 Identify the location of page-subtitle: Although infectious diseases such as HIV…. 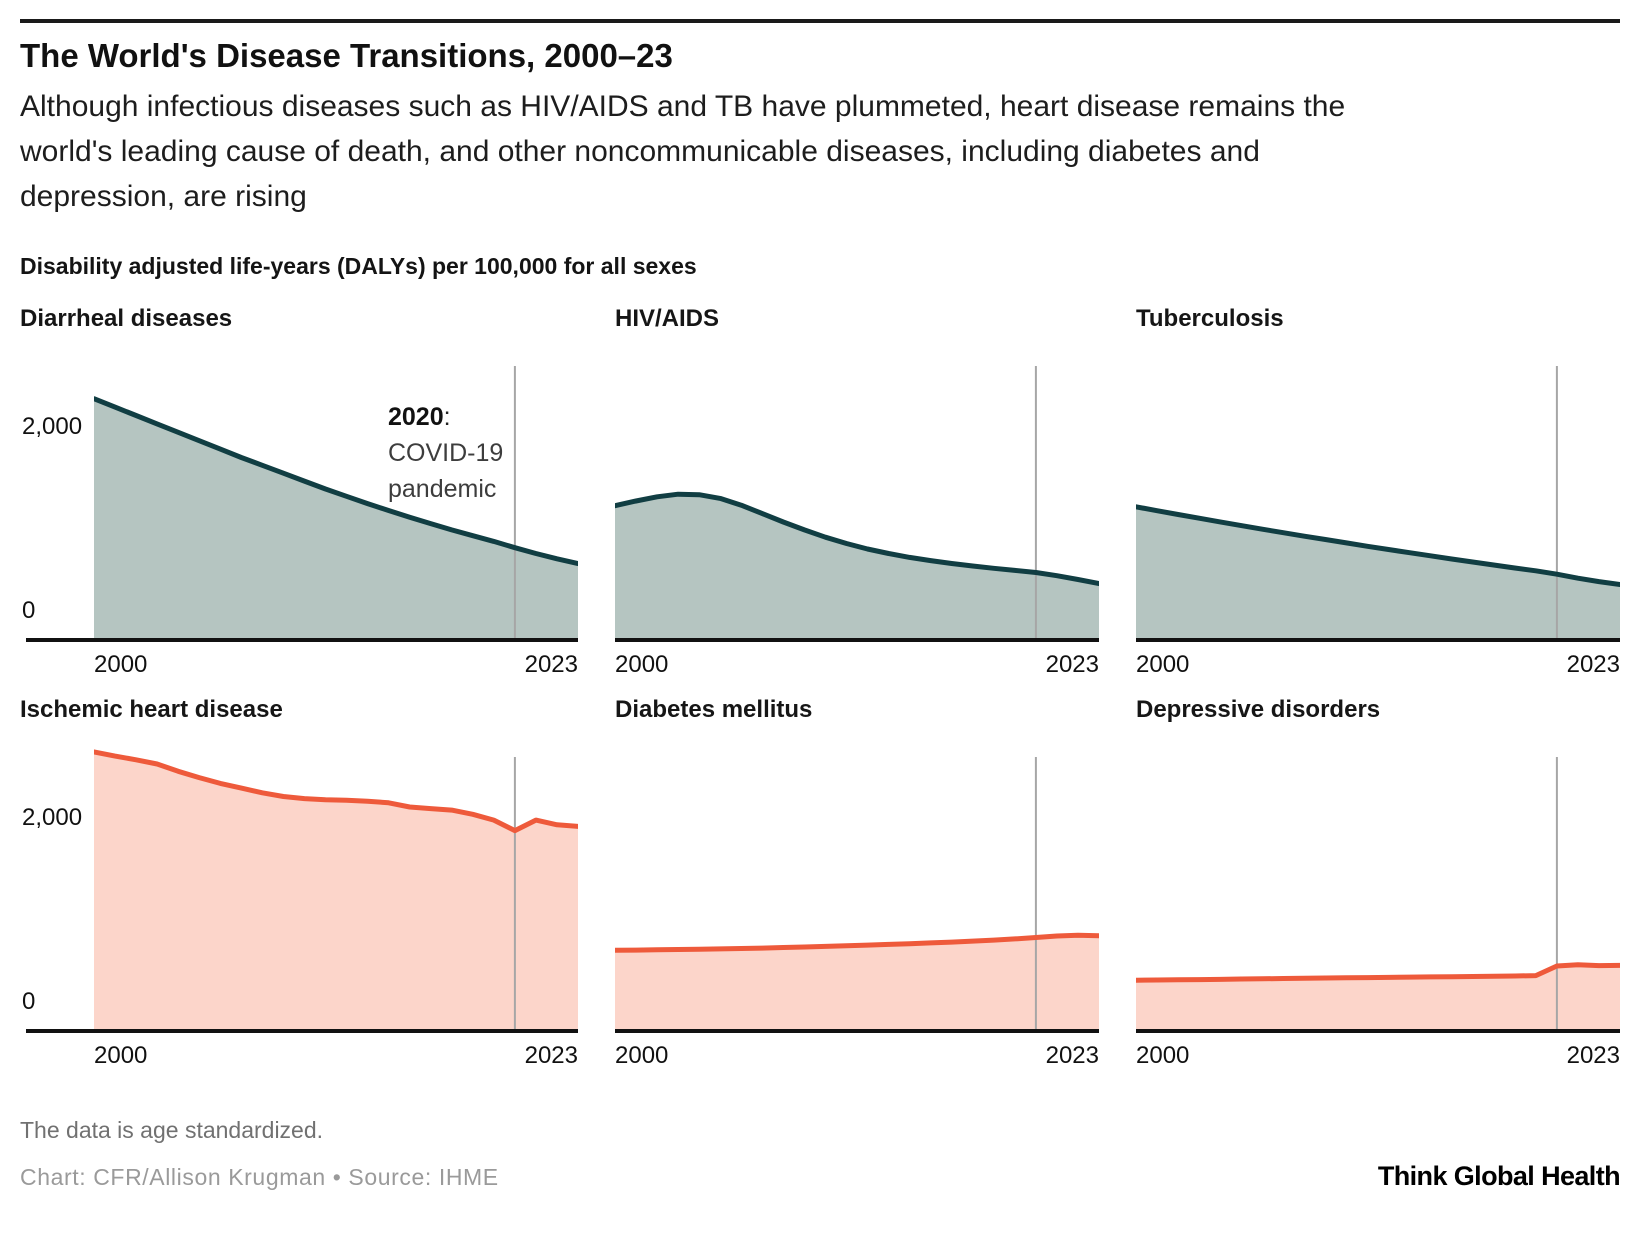
(820, 151).